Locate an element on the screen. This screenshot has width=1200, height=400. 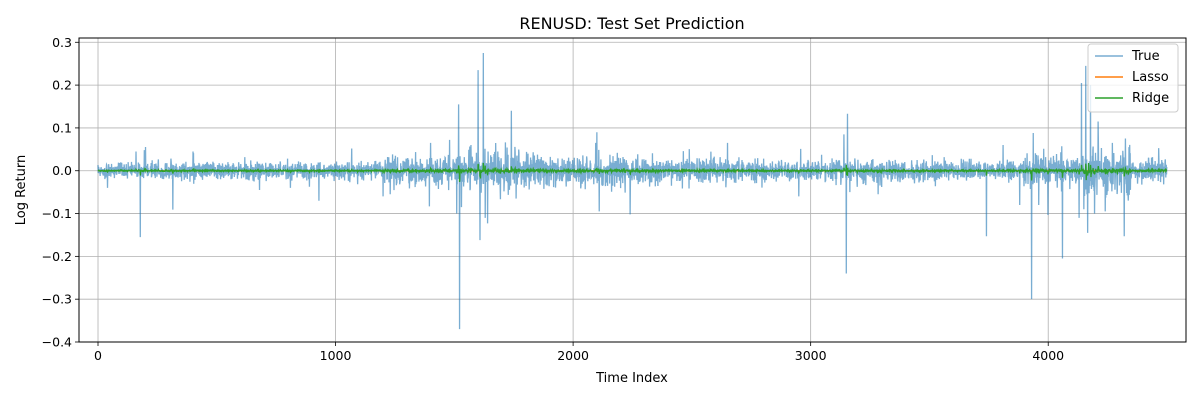
y-tick-label: 0.3 is located at coordinates (62, 42).